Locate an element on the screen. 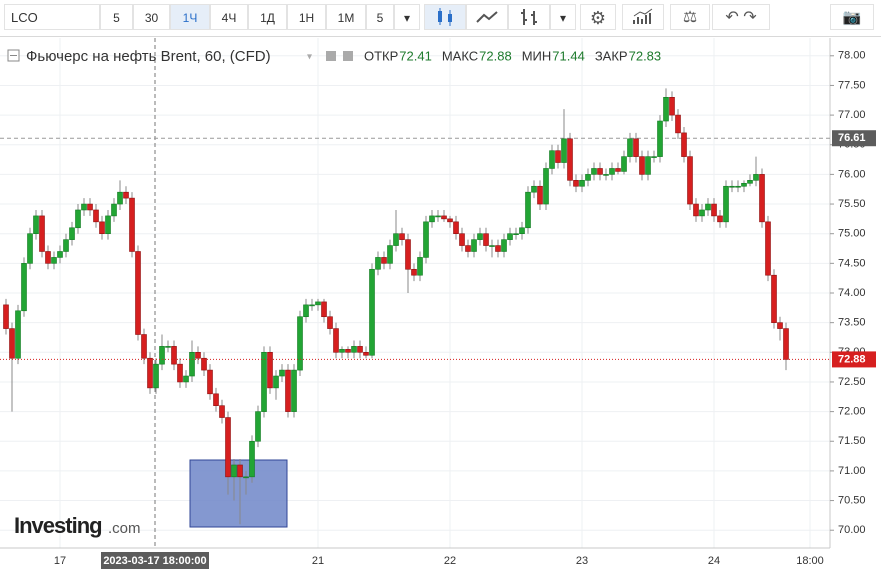  toolbar: LCO 5 30 1Ч 4Ч 1Д 1Н 1М 5 ▾ ▾ ⚙ ⚖ ↶ ↷ 📷 is located at coordinates (440, 18).